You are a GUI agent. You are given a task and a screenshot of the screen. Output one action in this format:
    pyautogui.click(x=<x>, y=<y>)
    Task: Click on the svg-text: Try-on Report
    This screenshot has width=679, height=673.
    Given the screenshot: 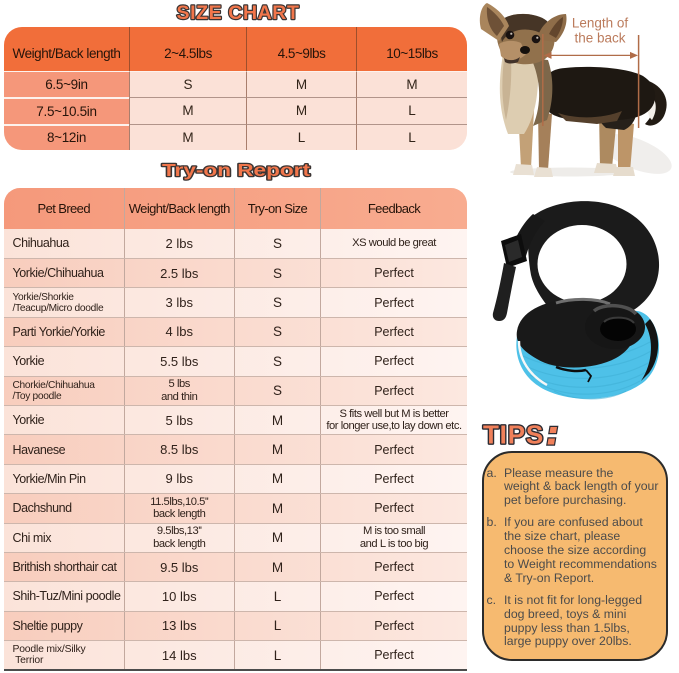 What is the action you would take?
    pyautogui.click(x=236, y=170)
    